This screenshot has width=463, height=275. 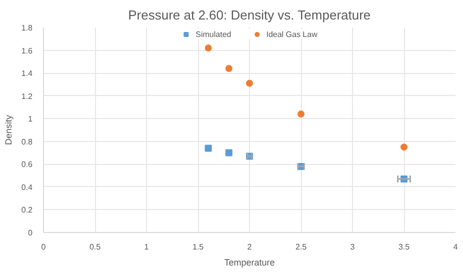 I want to click on x-tick-label: 0.5, so click(x=95, y=247).